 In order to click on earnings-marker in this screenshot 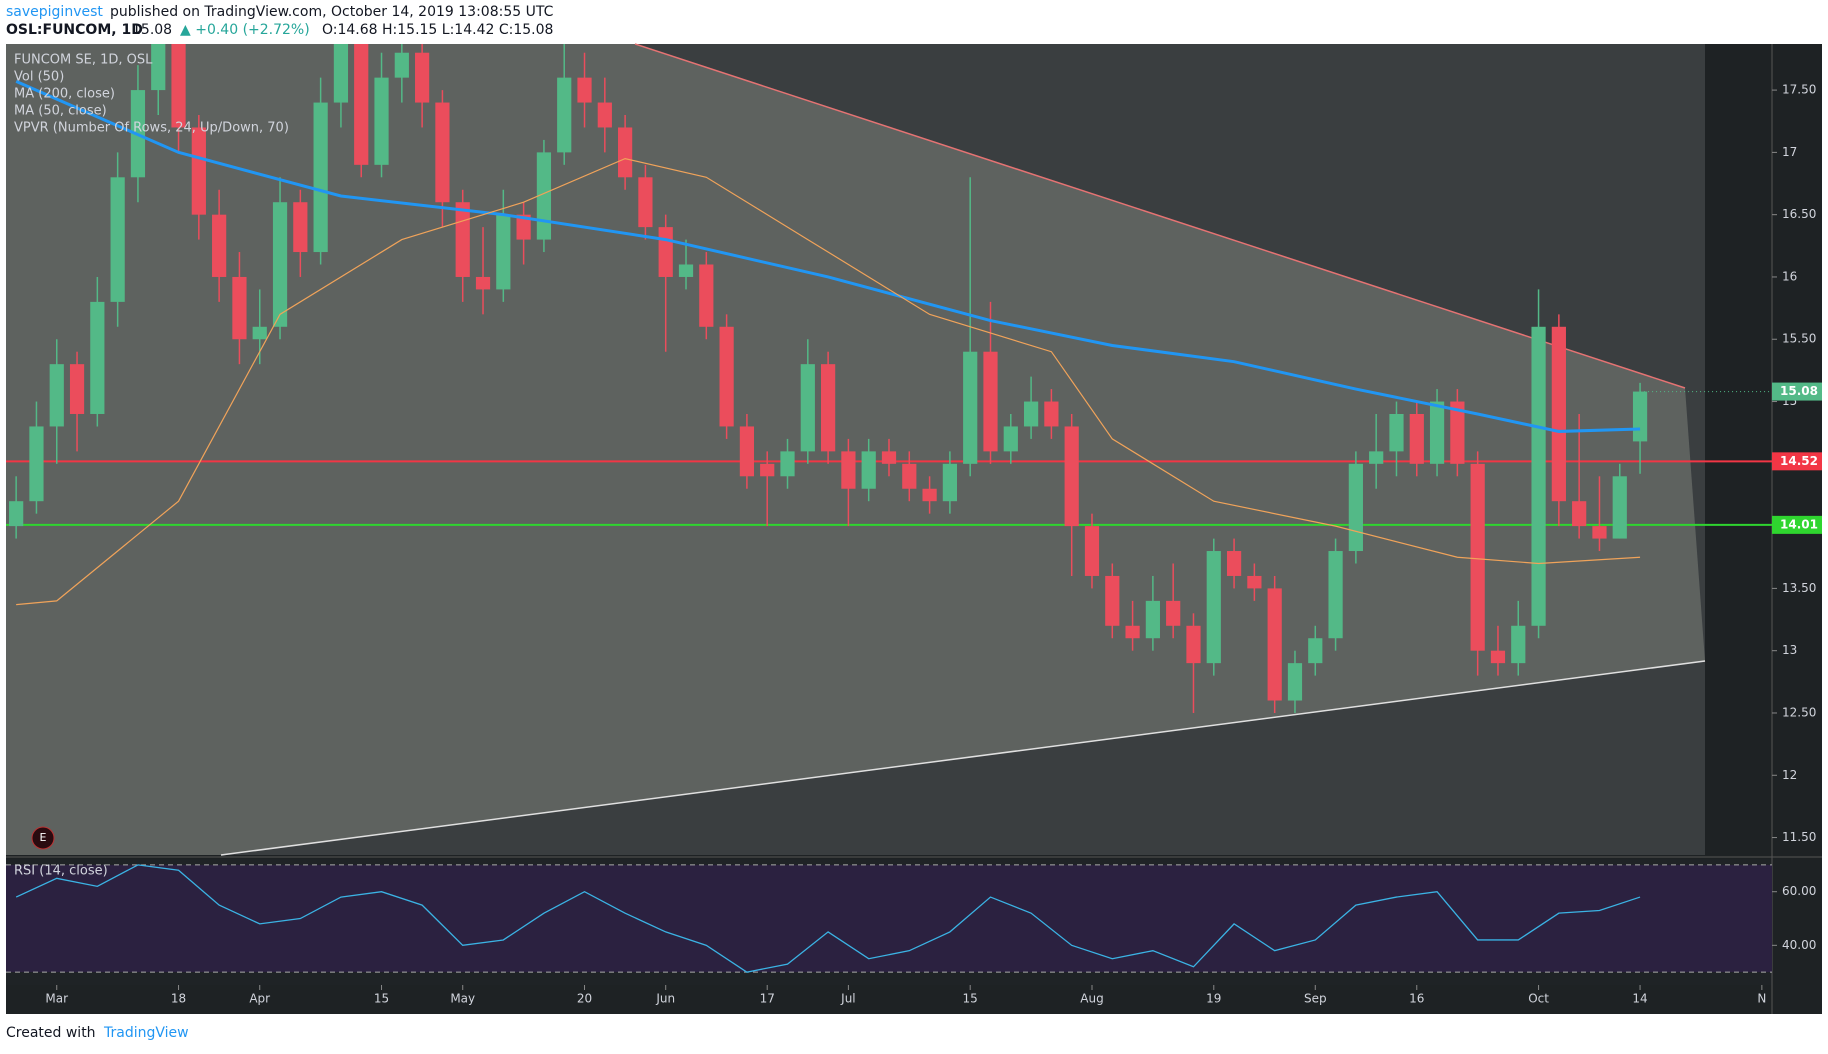, I will do `click(43, 838)`.